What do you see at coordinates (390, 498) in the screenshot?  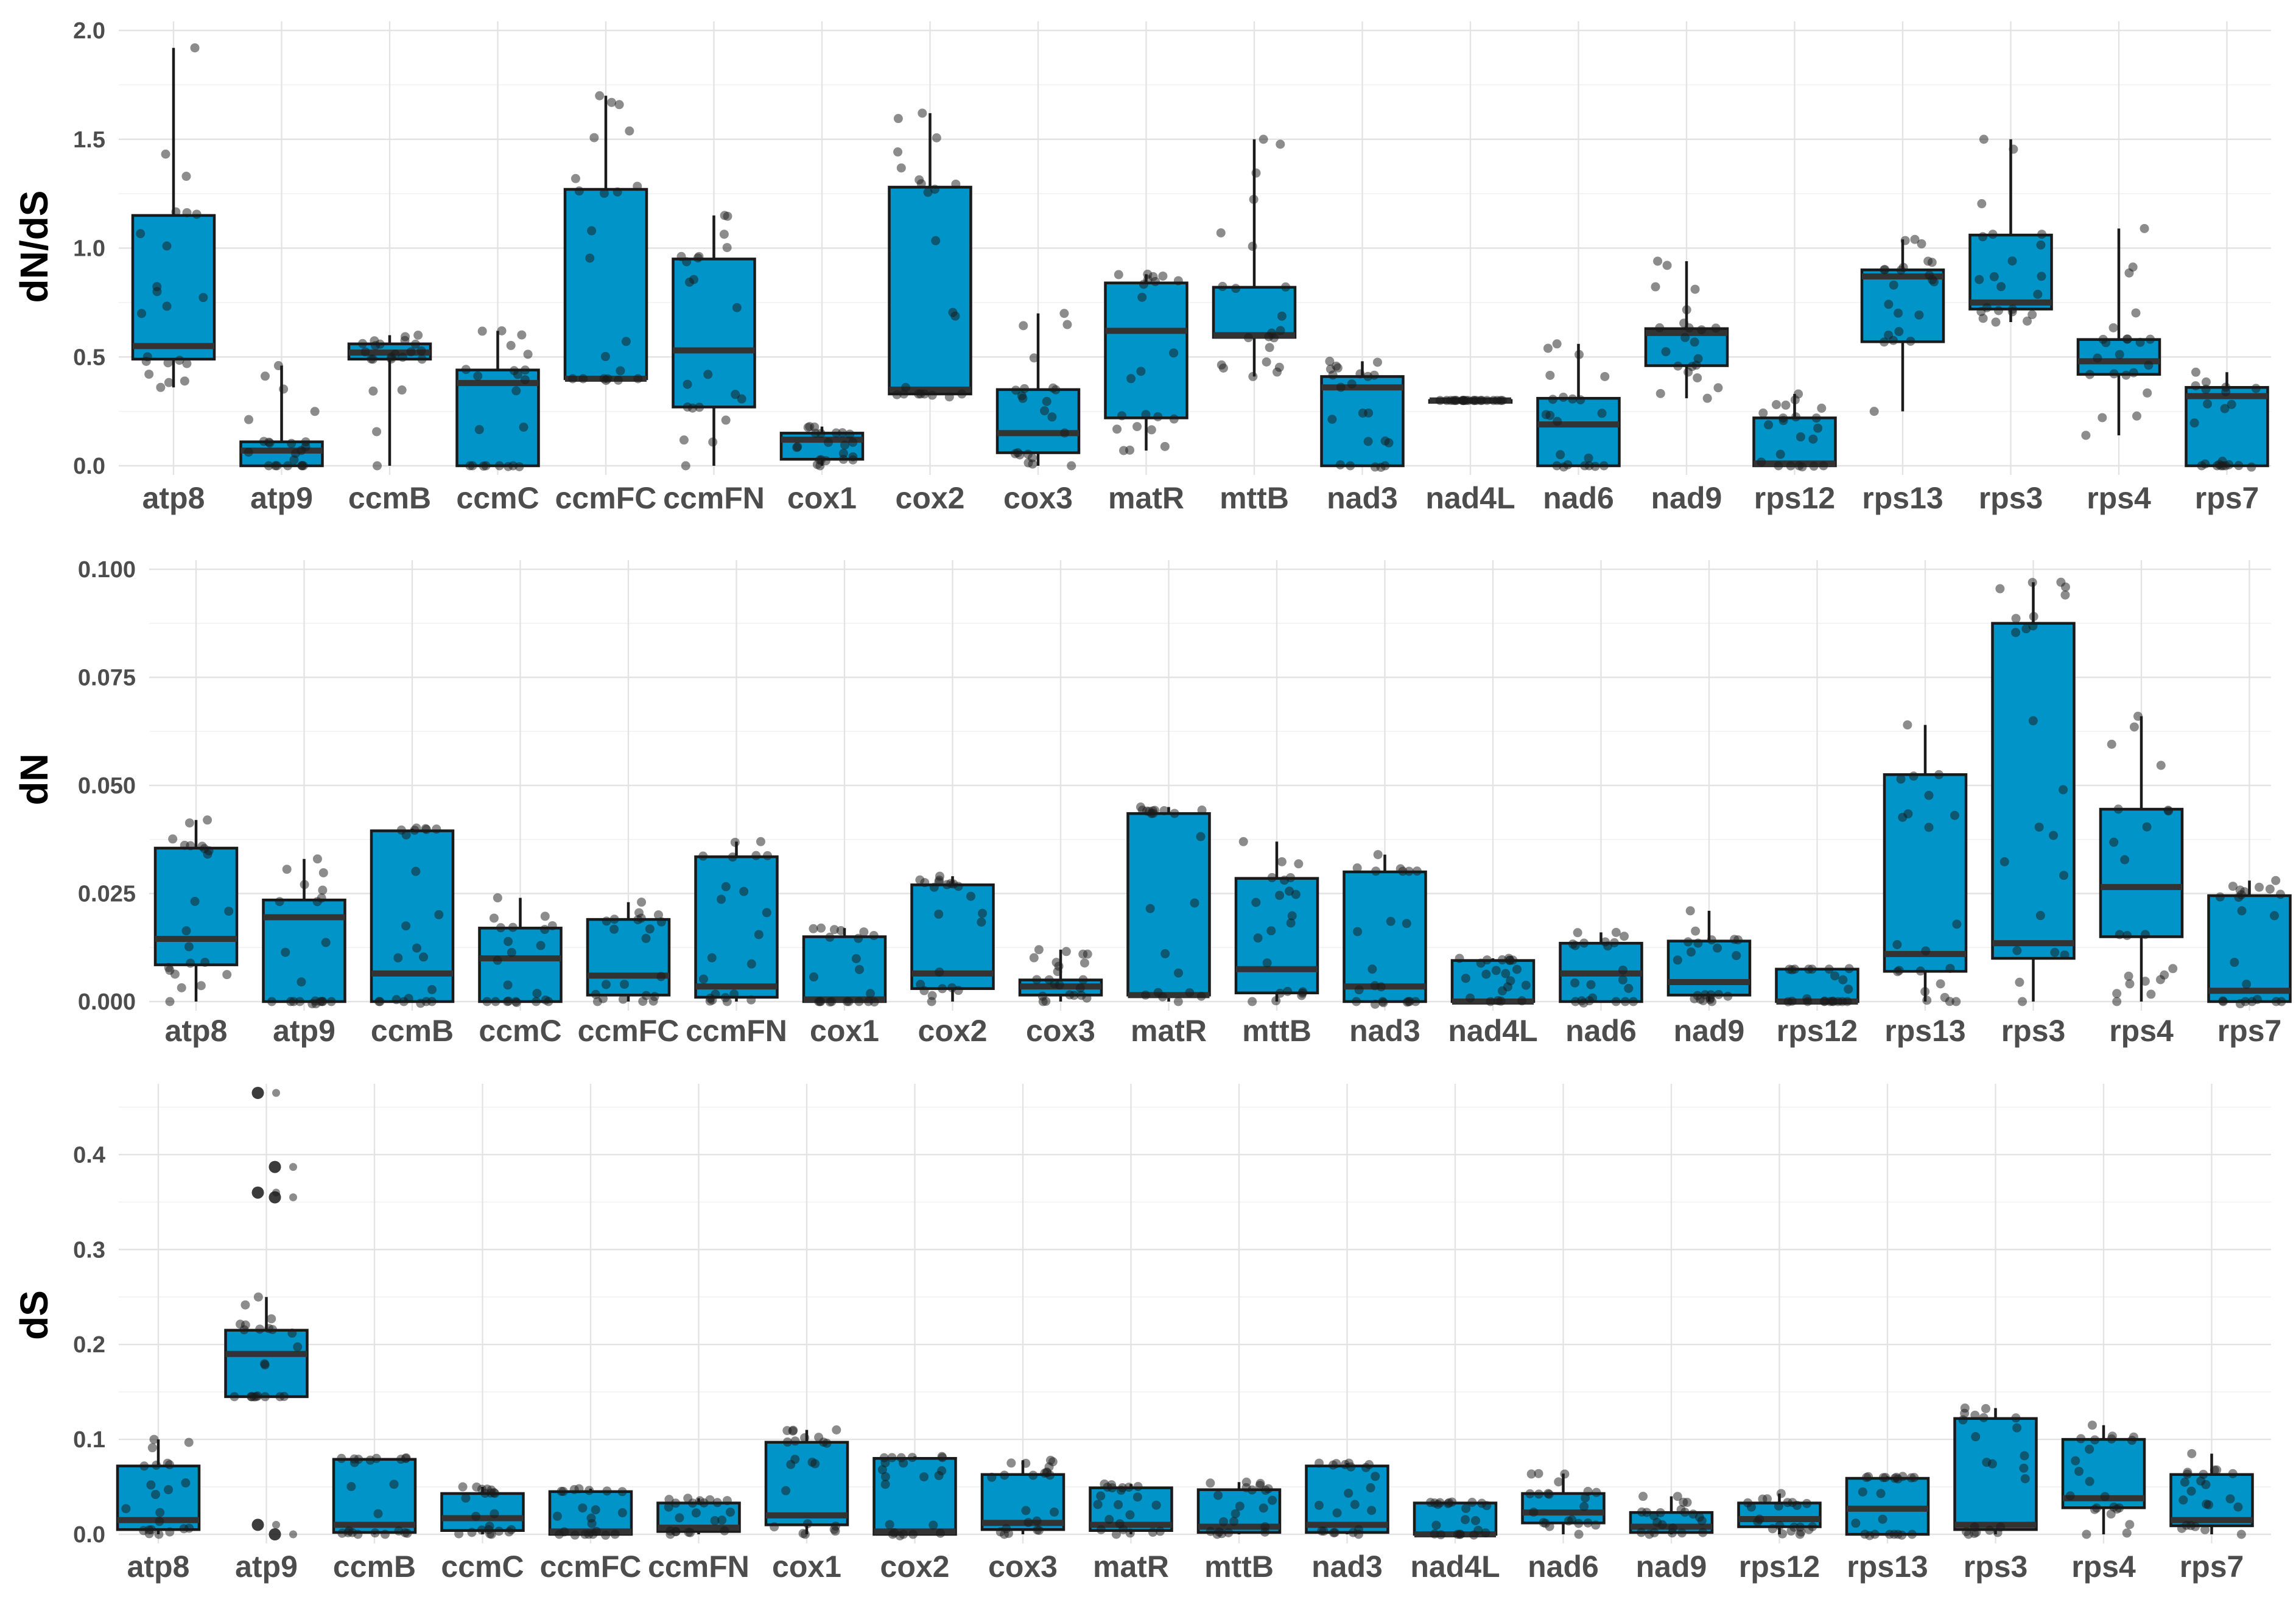 I see `x-tick-label: ccmB` at bounding box center [390, 498].